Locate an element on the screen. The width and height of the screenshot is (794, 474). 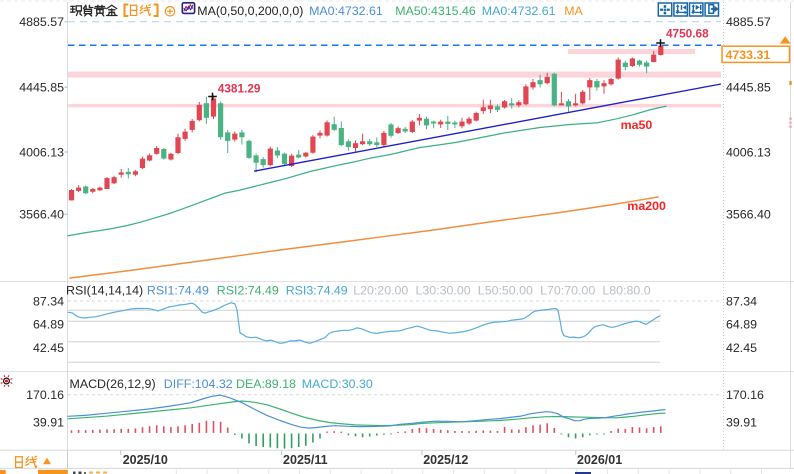
svg-text: DIFF:104.32 is located at coordinates (198, 384).